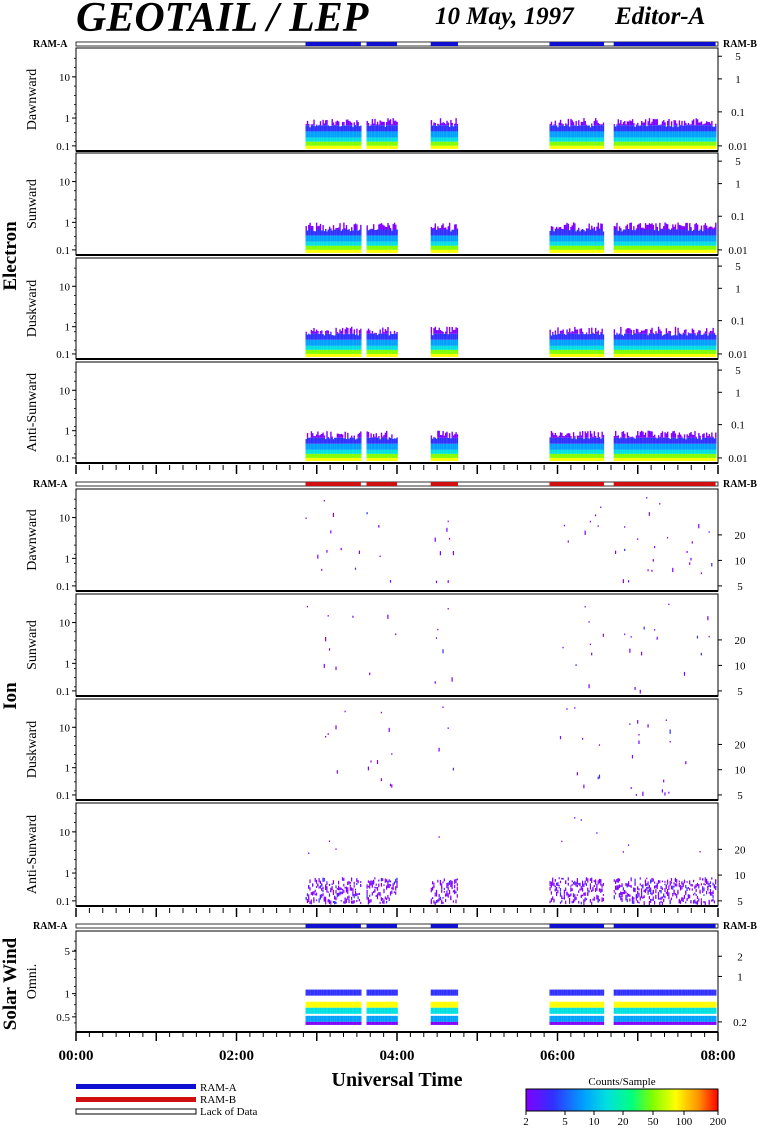  What do you see at coordinates (621, 1082) in the screenshot?
I see `colorbar-title: Counts/Sample` at bounding box center [621, 1082].